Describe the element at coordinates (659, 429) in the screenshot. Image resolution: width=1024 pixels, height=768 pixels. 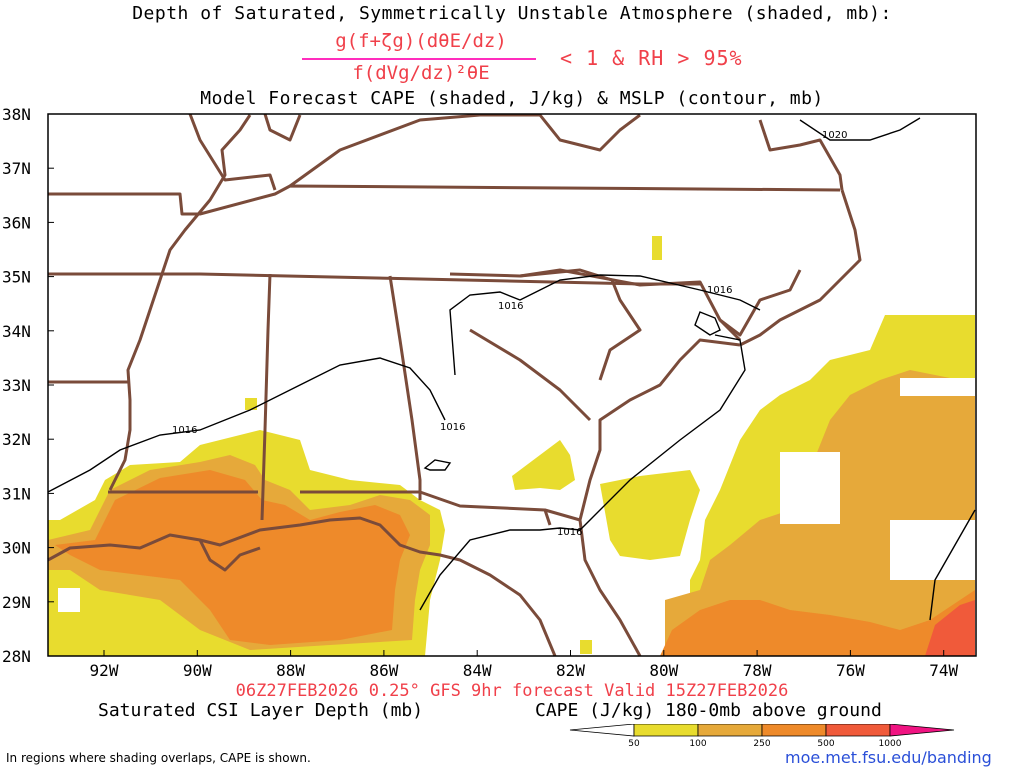
I see `east-coast-sc-ga` at that location.